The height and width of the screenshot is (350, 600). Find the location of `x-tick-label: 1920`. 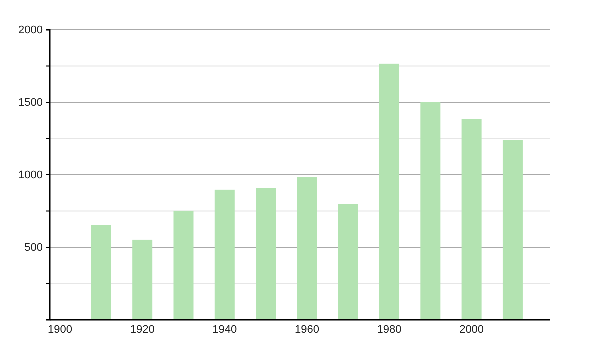

x-tick-label: 1920 is located at coordinates (142, 330).